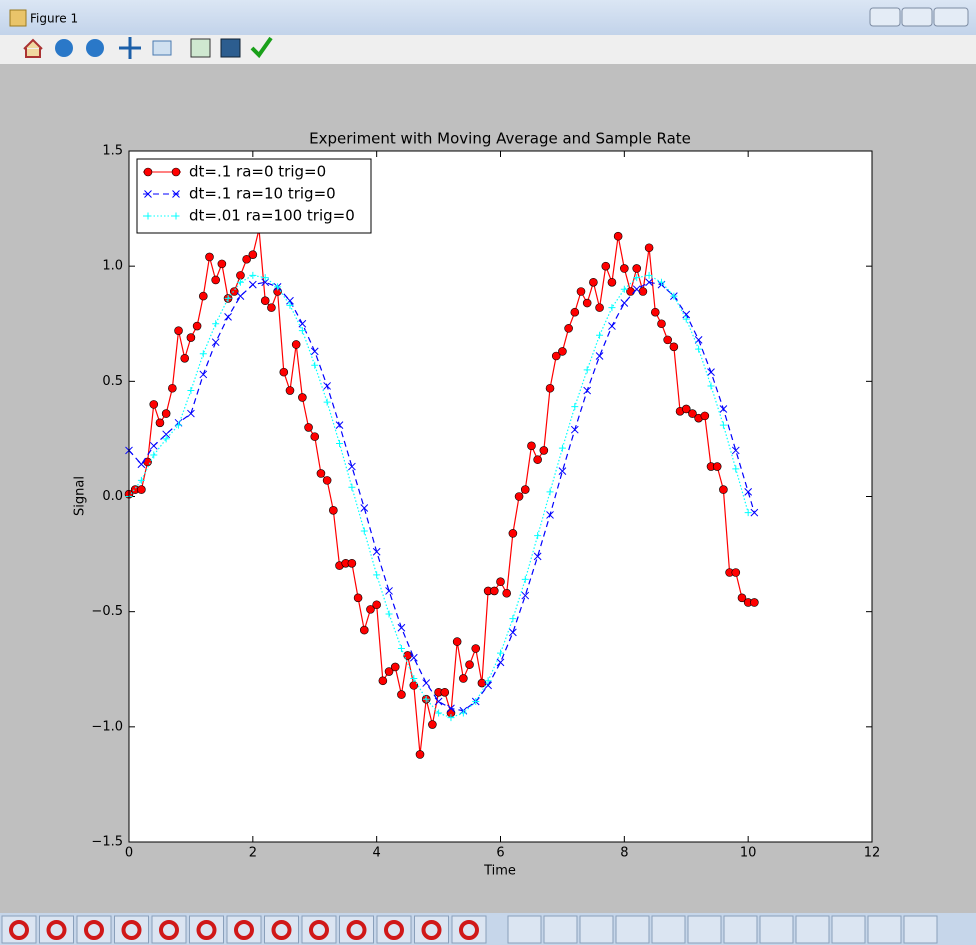 The height and width of the screenshot is (945, 976). What do you see at coordinates (107, 611) in the screenshot?
I see `y-tick-label: −0.5` at bounding box center [107, 611].